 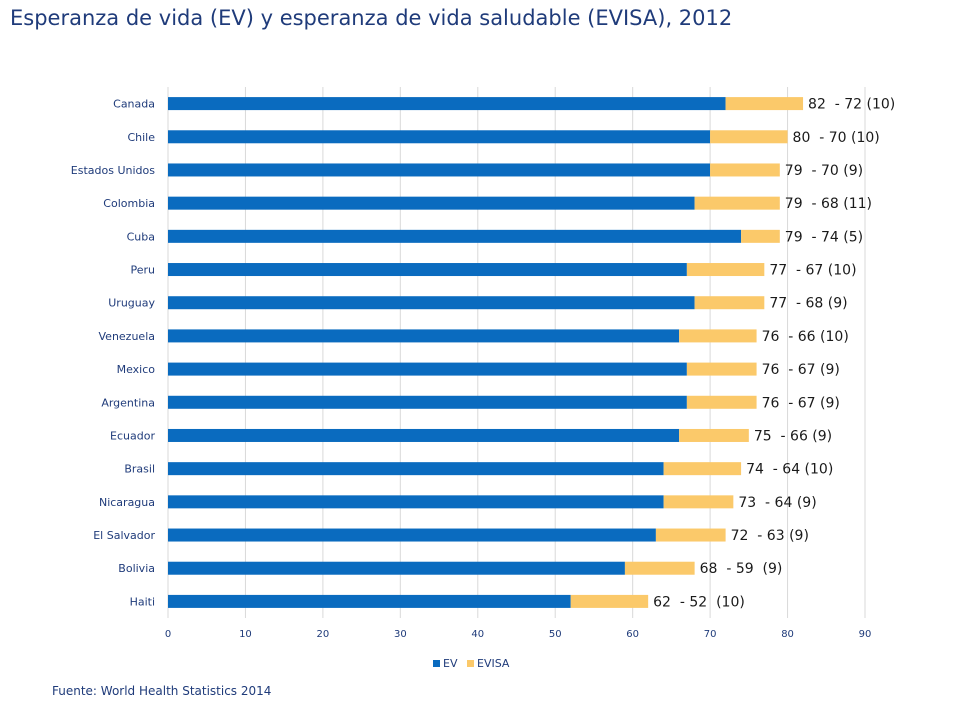 What do you see at coordinates (128, 402) in the screenshot?
I see `category-label: Argentina` at bounding box center [128, 402].